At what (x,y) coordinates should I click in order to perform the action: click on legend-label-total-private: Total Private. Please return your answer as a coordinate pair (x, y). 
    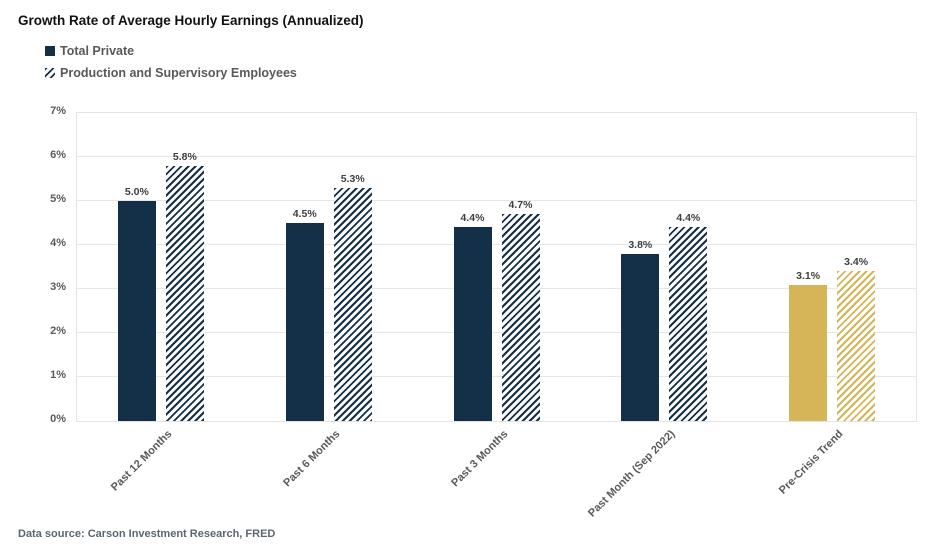
    Looking at the image, I should click on (97, 51).